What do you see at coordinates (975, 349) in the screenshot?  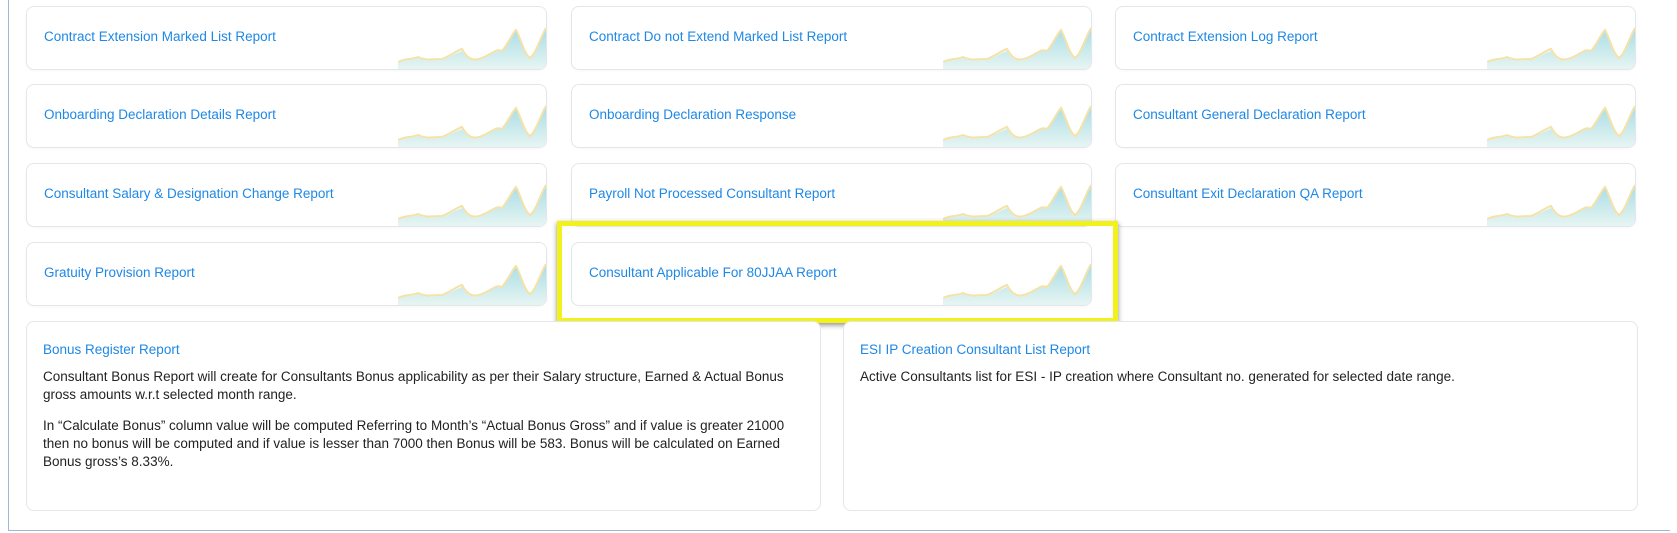 I see `esi-ip-creation-report-link: ESI IP Creation Consultant List Report` at bounding box center [975, 349].